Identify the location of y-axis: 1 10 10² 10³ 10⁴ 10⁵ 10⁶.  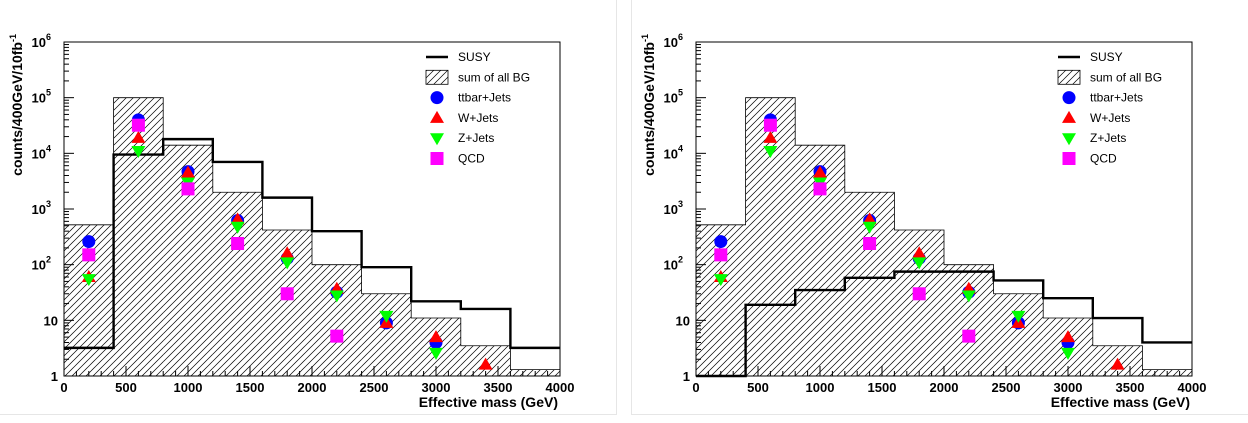
(53, 208).